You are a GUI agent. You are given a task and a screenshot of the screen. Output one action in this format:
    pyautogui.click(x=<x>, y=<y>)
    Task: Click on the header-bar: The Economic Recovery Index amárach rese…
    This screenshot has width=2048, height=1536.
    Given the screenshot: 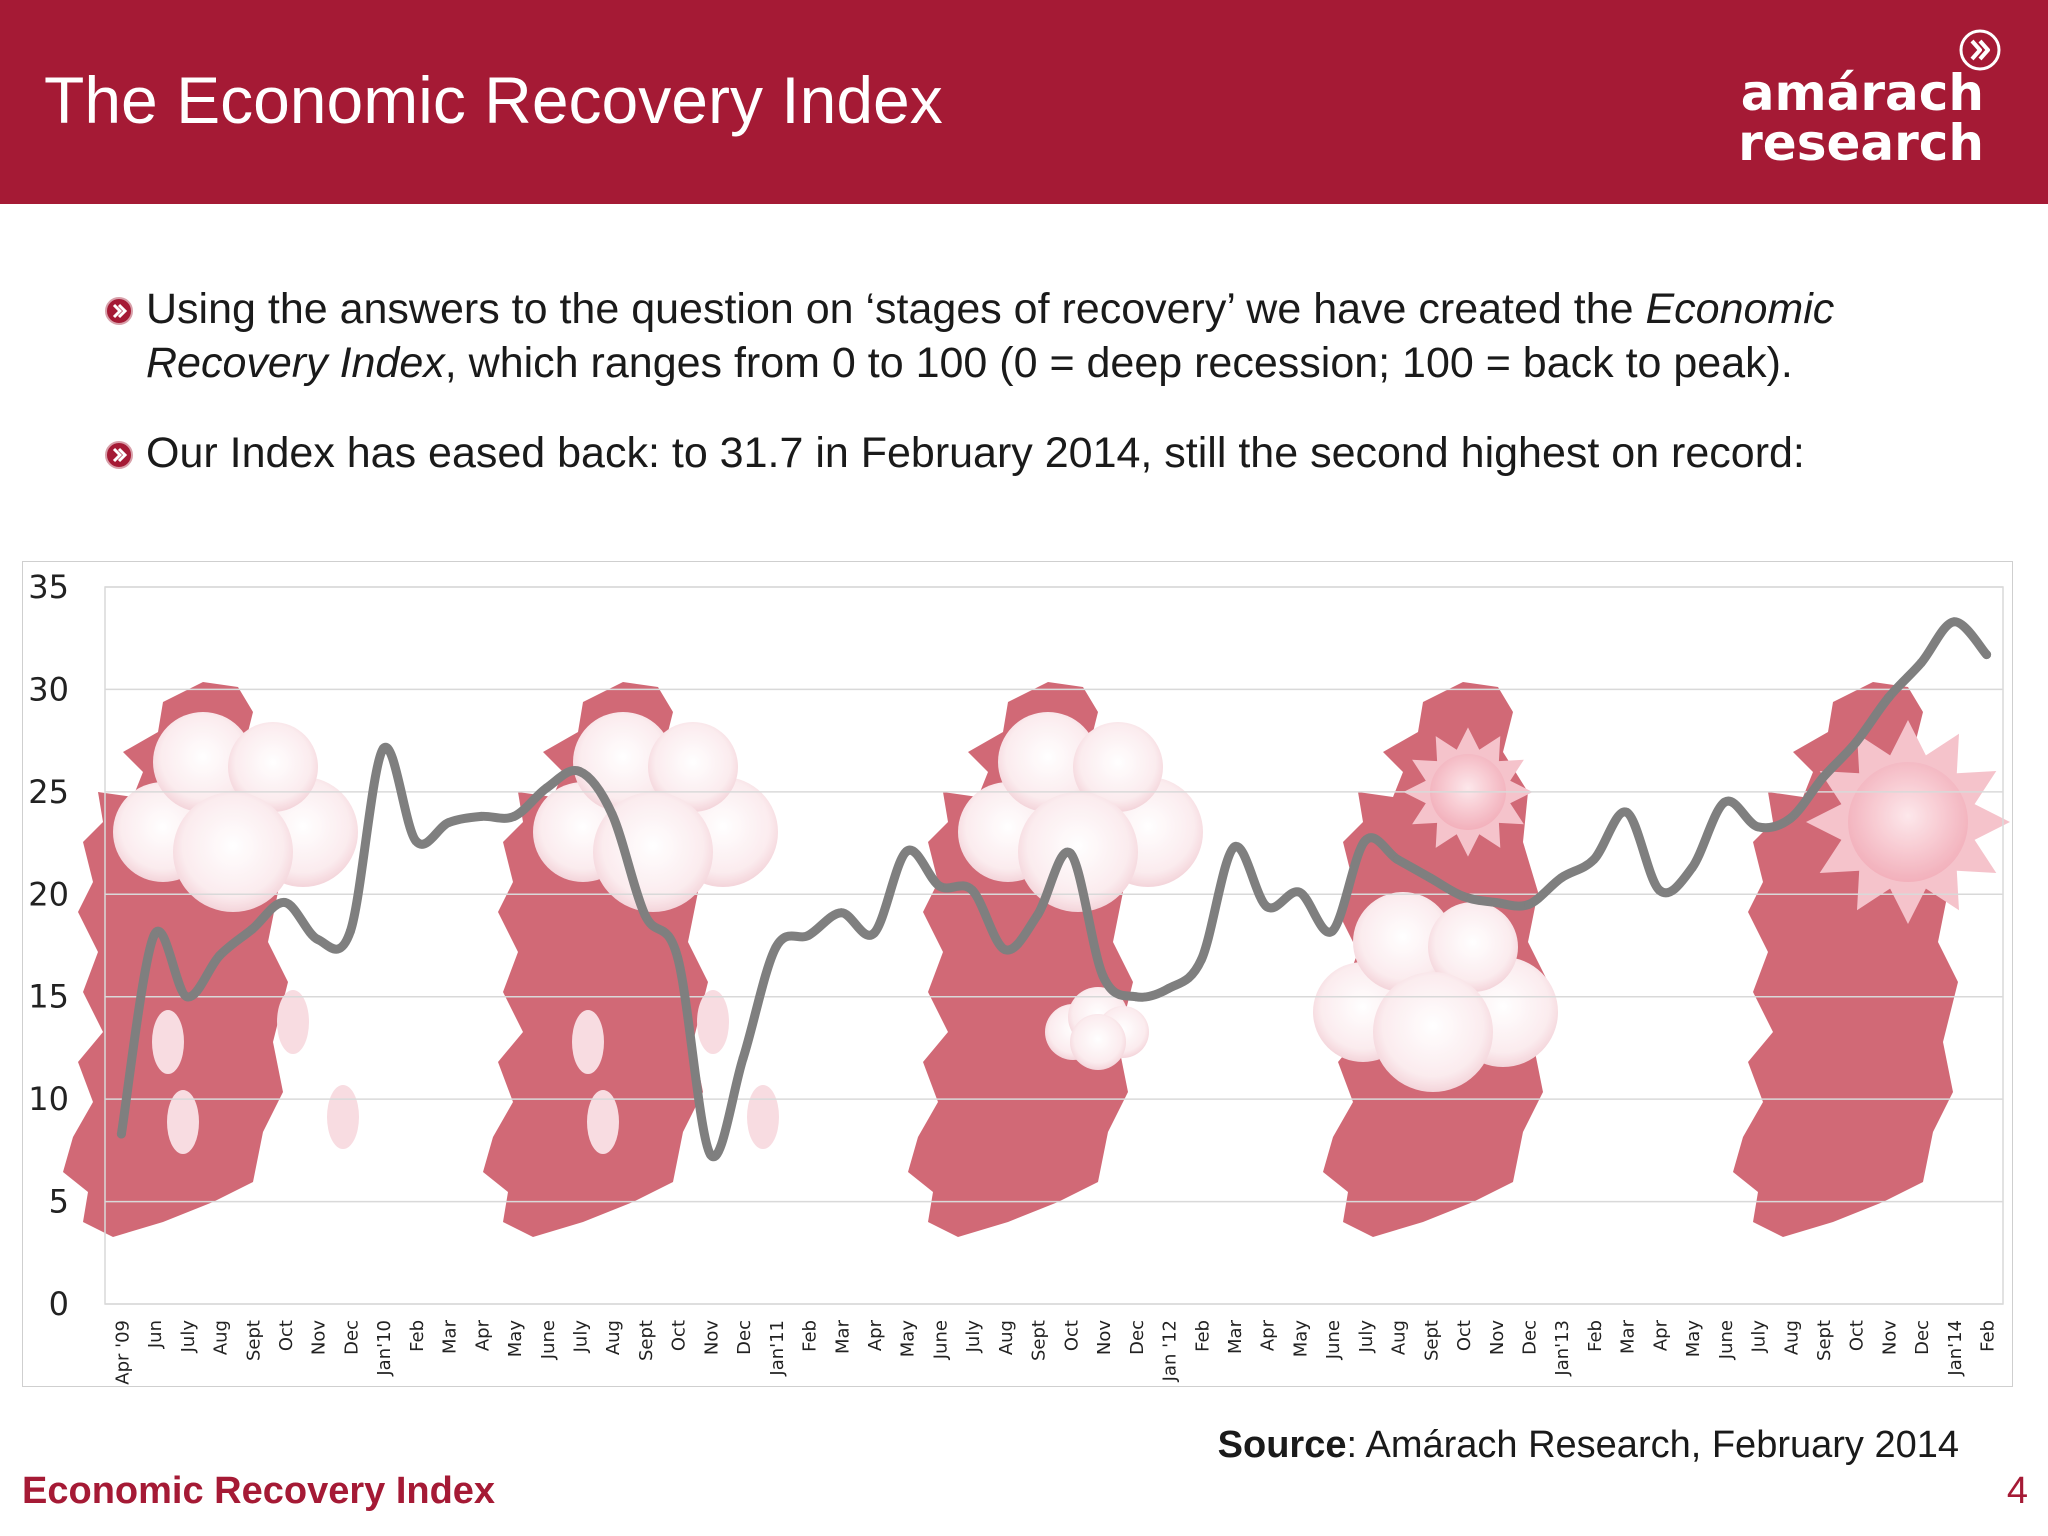 What is the action you would take?
    pyautogui.click(x=1024, y=102)
    